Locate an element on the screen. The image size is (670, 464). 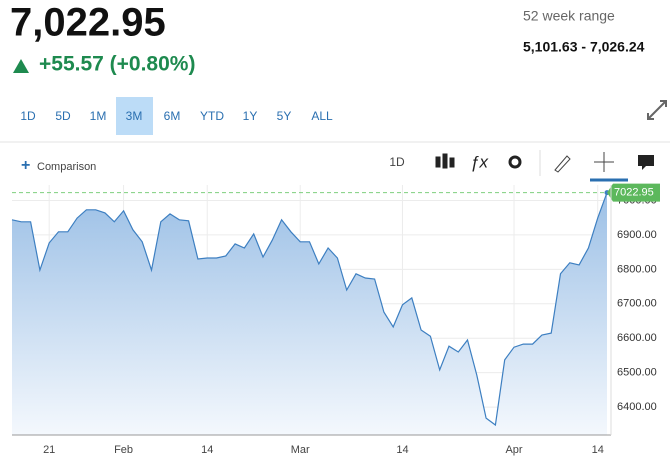
range-button: YTD is located at coordinates (212, 116).